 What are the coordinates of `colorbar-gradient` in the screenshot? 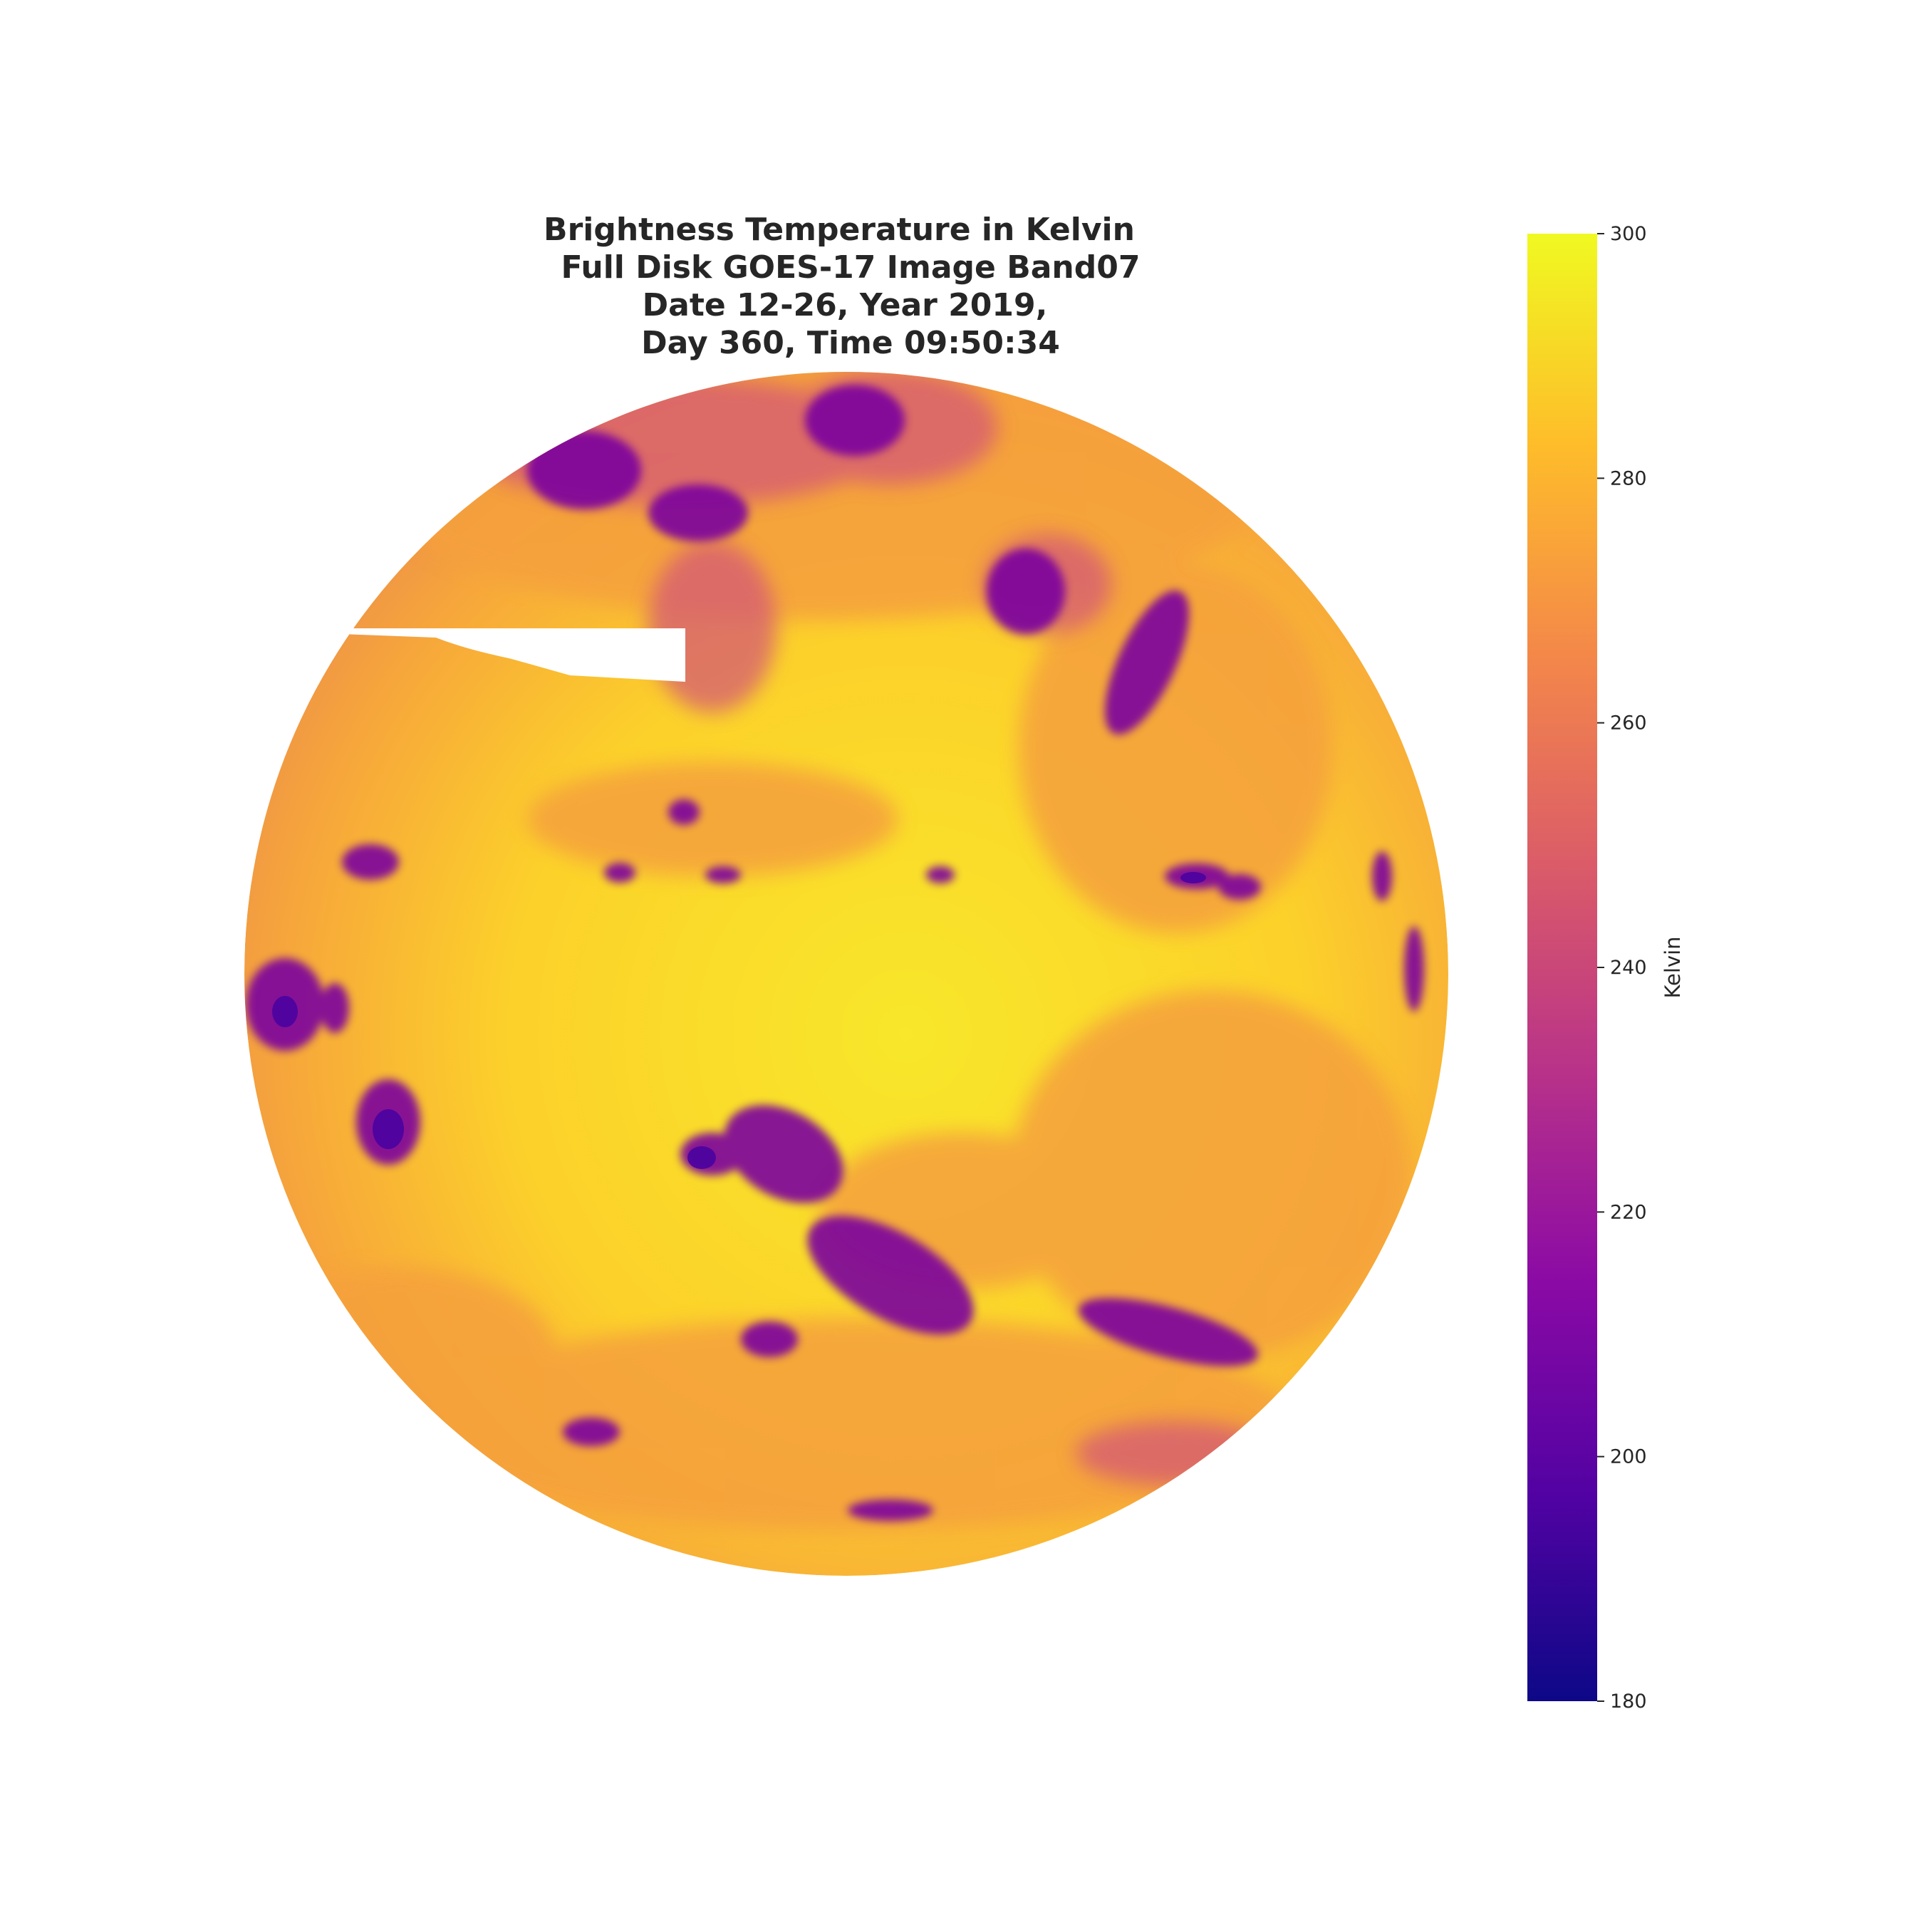 It's located at (1562, 967).